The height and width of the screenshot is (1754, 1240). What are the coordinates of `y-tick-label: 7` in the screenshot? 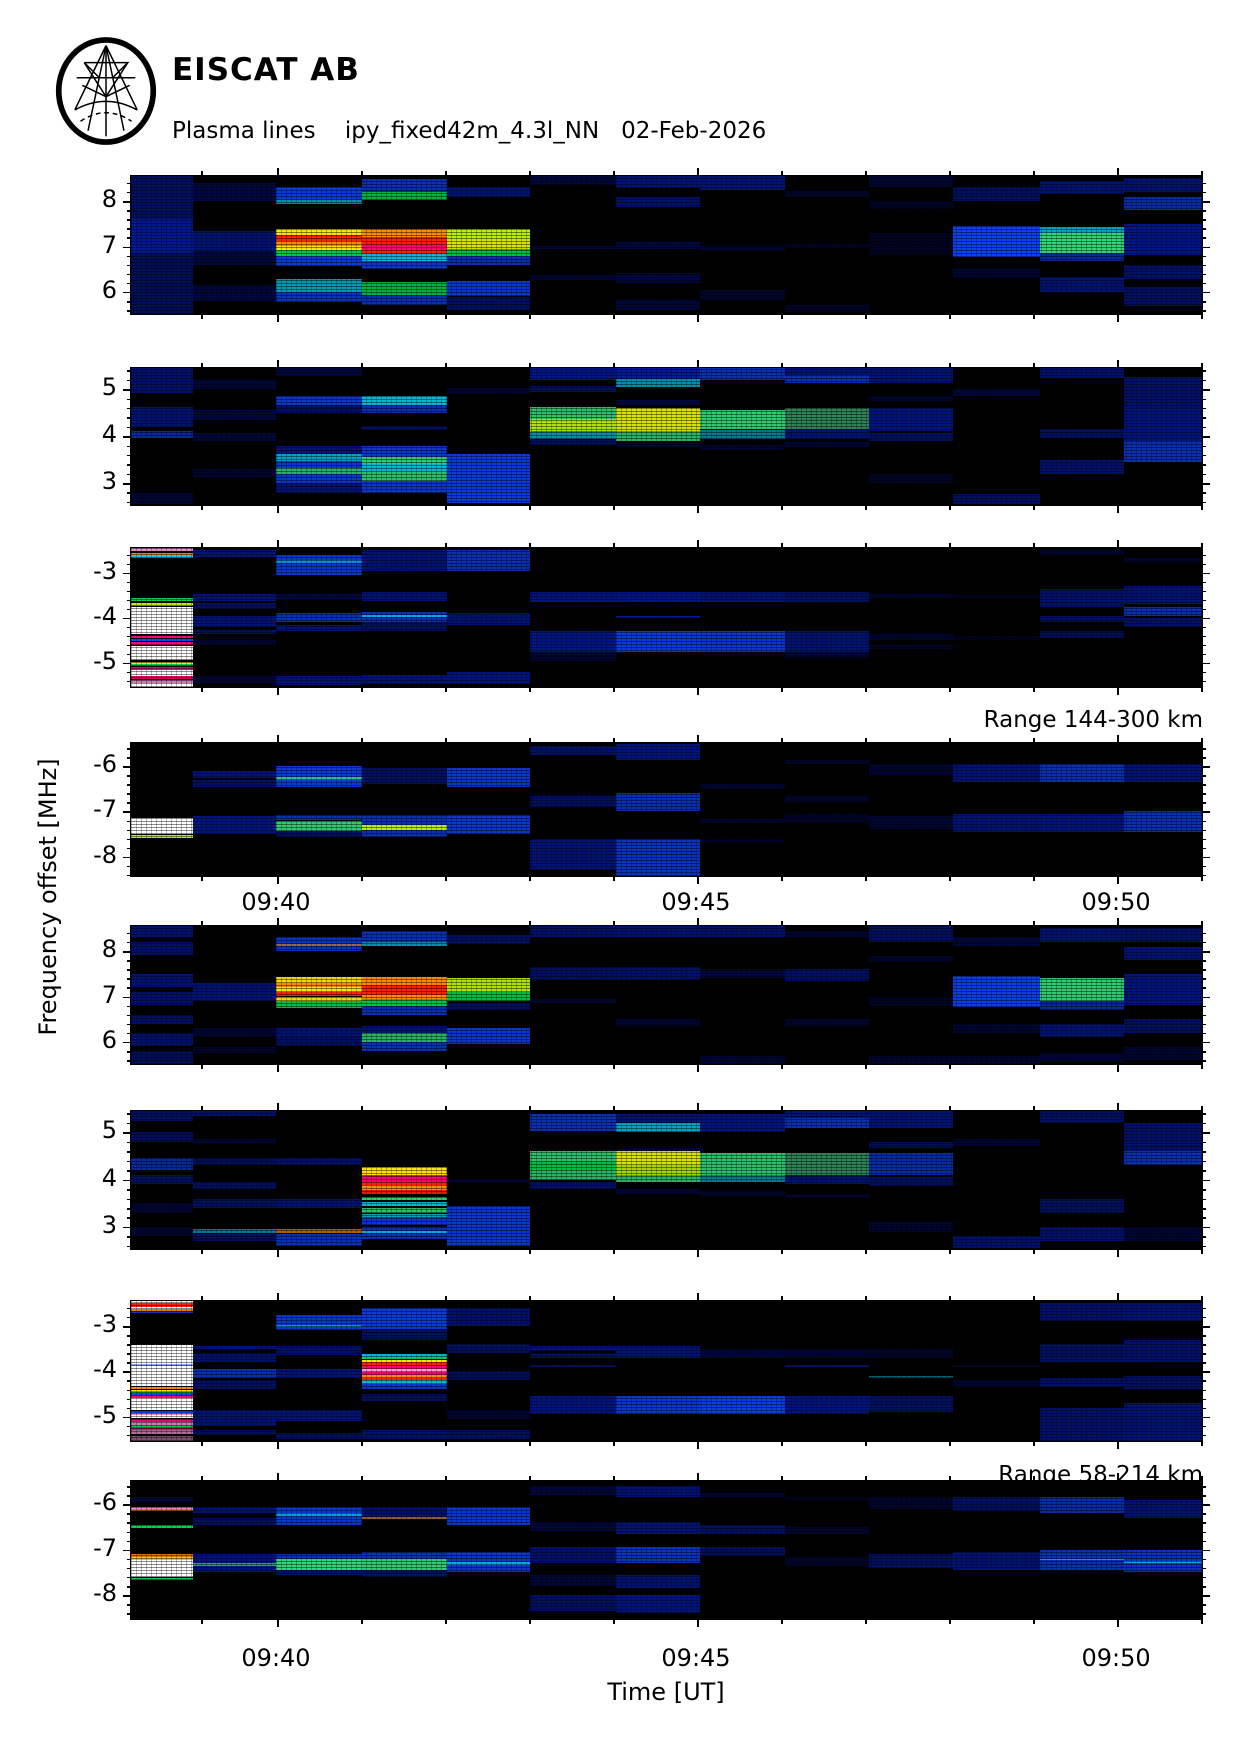 It's located at (109, 244).